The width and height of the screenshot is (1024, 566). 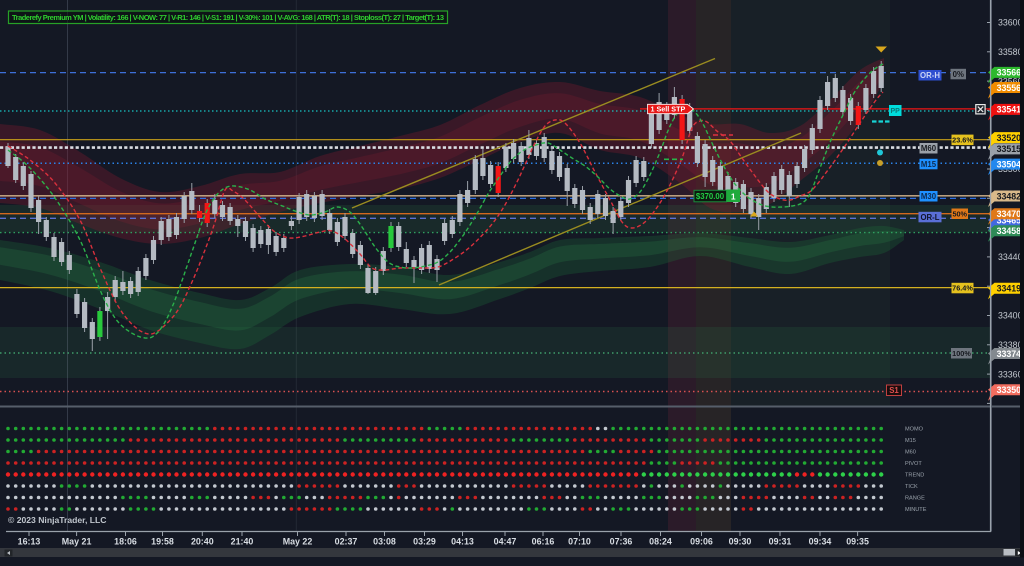 I want to click on svg-text: 09:30, so click(x=740, y=542).